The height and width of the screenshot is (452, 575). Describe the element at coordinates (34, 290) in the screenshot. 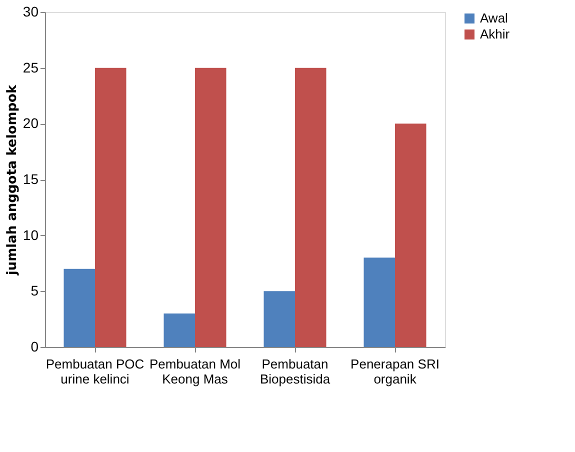

I see `y-tick-label: 5` at that location.